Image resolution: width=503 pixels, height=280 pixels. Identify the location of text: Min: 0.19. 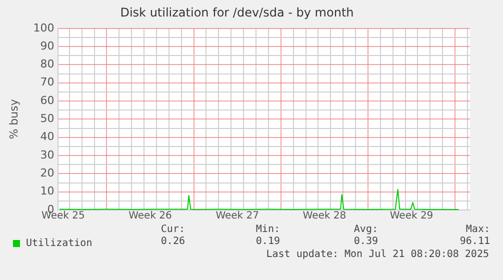
(268, 236).